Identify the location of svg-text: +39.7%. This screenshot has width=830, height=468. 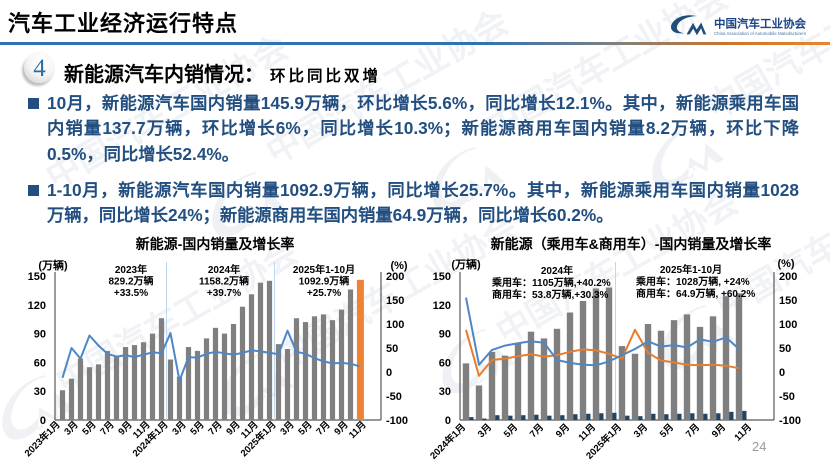
(224, 293).